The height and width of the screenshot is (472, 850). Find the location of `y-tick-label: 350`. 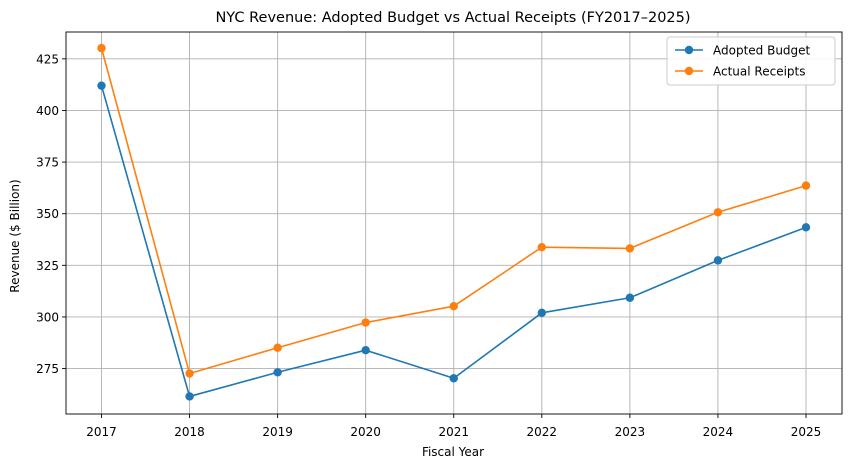

y-tick-label: 350 is located at coordinates (47, 214).